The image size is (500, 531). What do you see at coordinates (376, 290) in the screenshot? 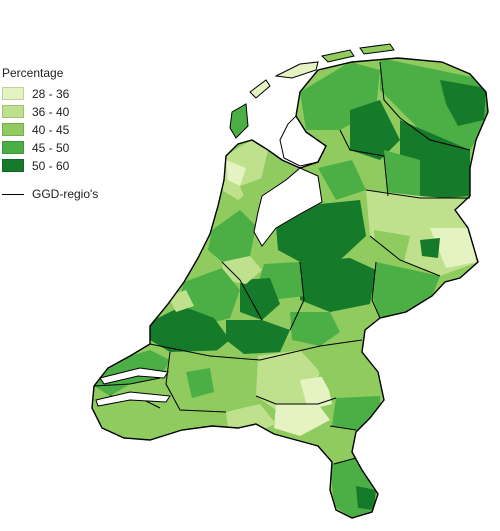
I see `ggd-boundary-gelderland` at bounding box center [376, 290].